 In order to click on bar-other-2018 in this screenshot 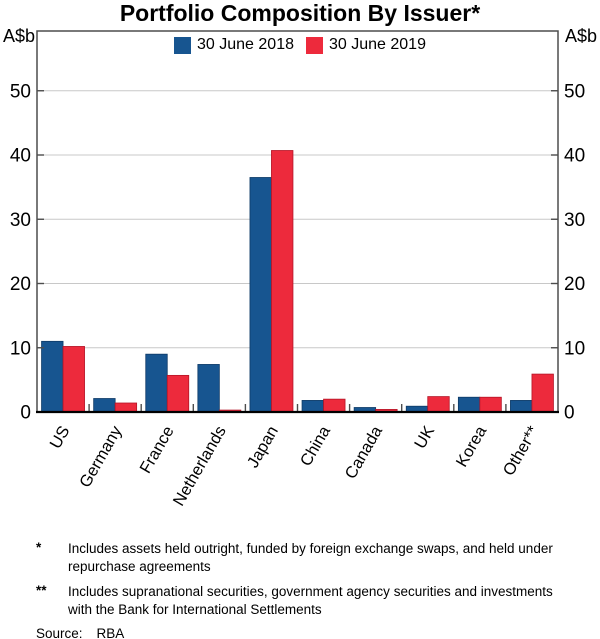, I will do `click(521, 406)`.